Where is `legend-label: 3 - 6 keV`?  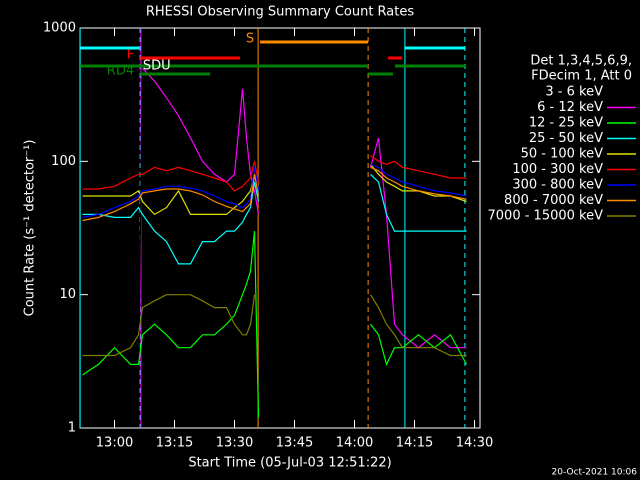 legend-label: 3 - 6 keV is located at coordinates (574, 92).